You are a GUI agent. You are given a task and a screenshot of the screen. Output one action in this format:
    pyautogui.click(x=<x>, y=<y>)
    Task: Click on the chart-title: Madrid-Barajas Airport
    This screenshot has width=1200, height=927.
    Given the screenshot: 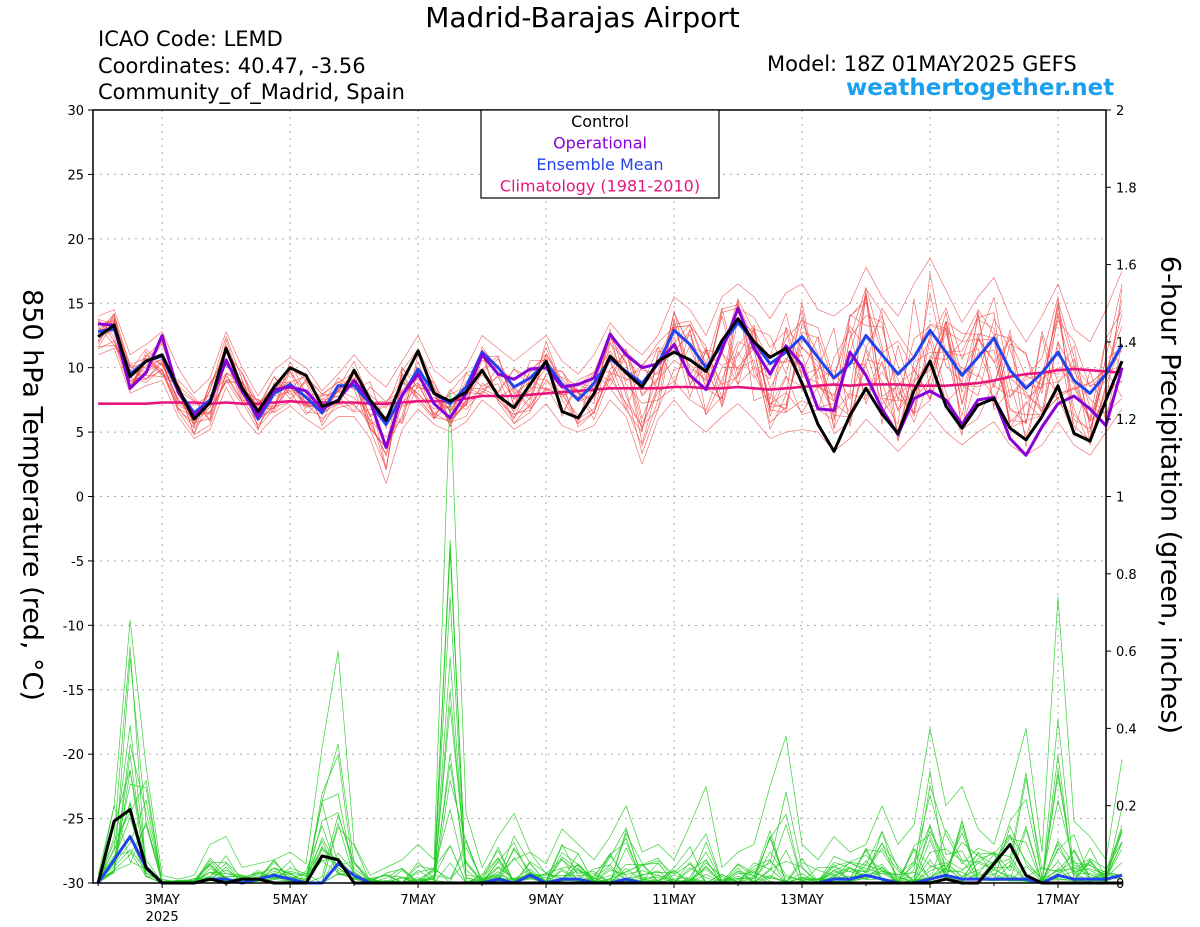 What is the action you would take?
    pyautogui.click(x=582, y=17)
    